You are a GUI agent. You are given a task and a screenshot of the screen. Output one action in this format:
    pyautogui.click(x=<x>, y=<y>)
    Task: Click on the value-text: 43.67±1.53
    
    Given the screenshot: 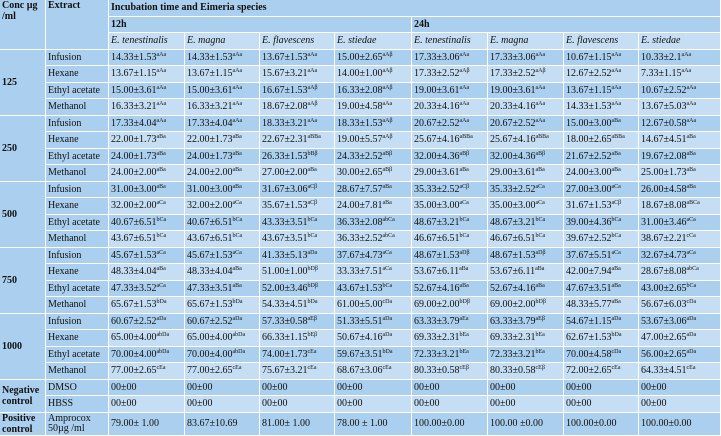 What is the action you would take?
    pyautogui.click(x=360, y=288)
    